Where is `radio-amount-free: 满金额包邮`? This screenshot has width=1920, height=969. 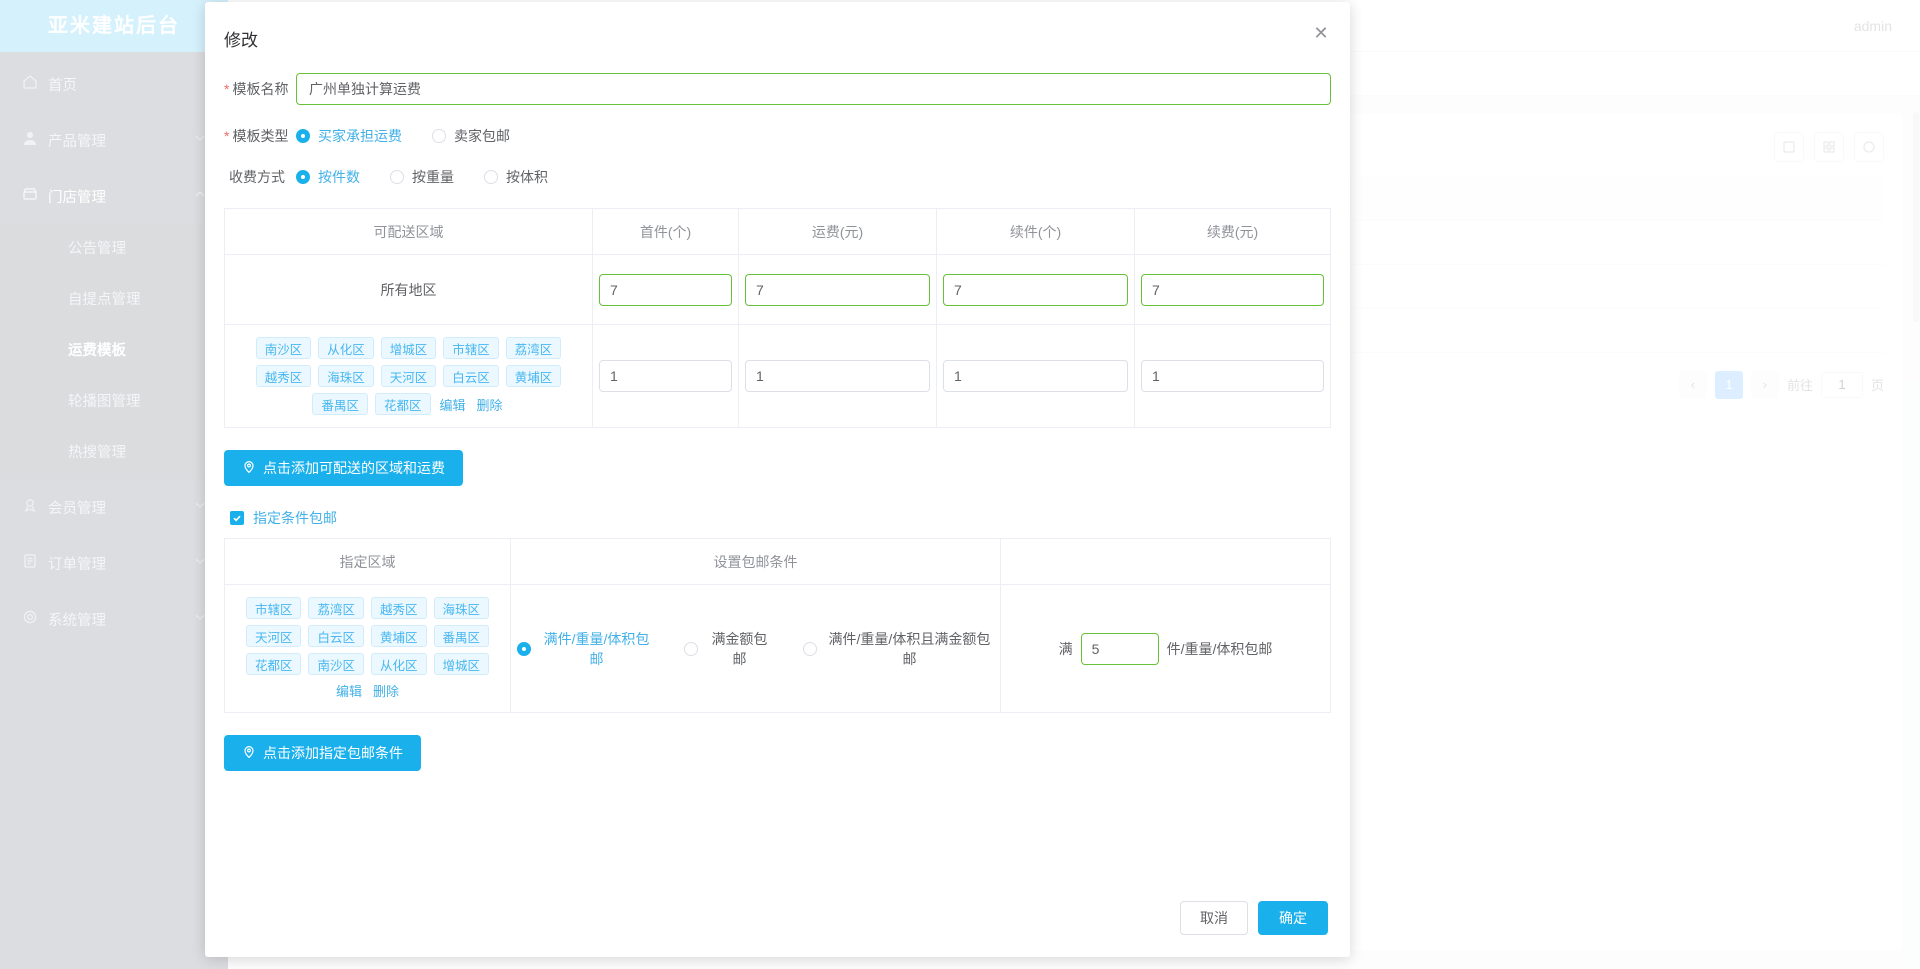
radio-amount-free: 满金额包邮 is located at coordinates (728, 649).